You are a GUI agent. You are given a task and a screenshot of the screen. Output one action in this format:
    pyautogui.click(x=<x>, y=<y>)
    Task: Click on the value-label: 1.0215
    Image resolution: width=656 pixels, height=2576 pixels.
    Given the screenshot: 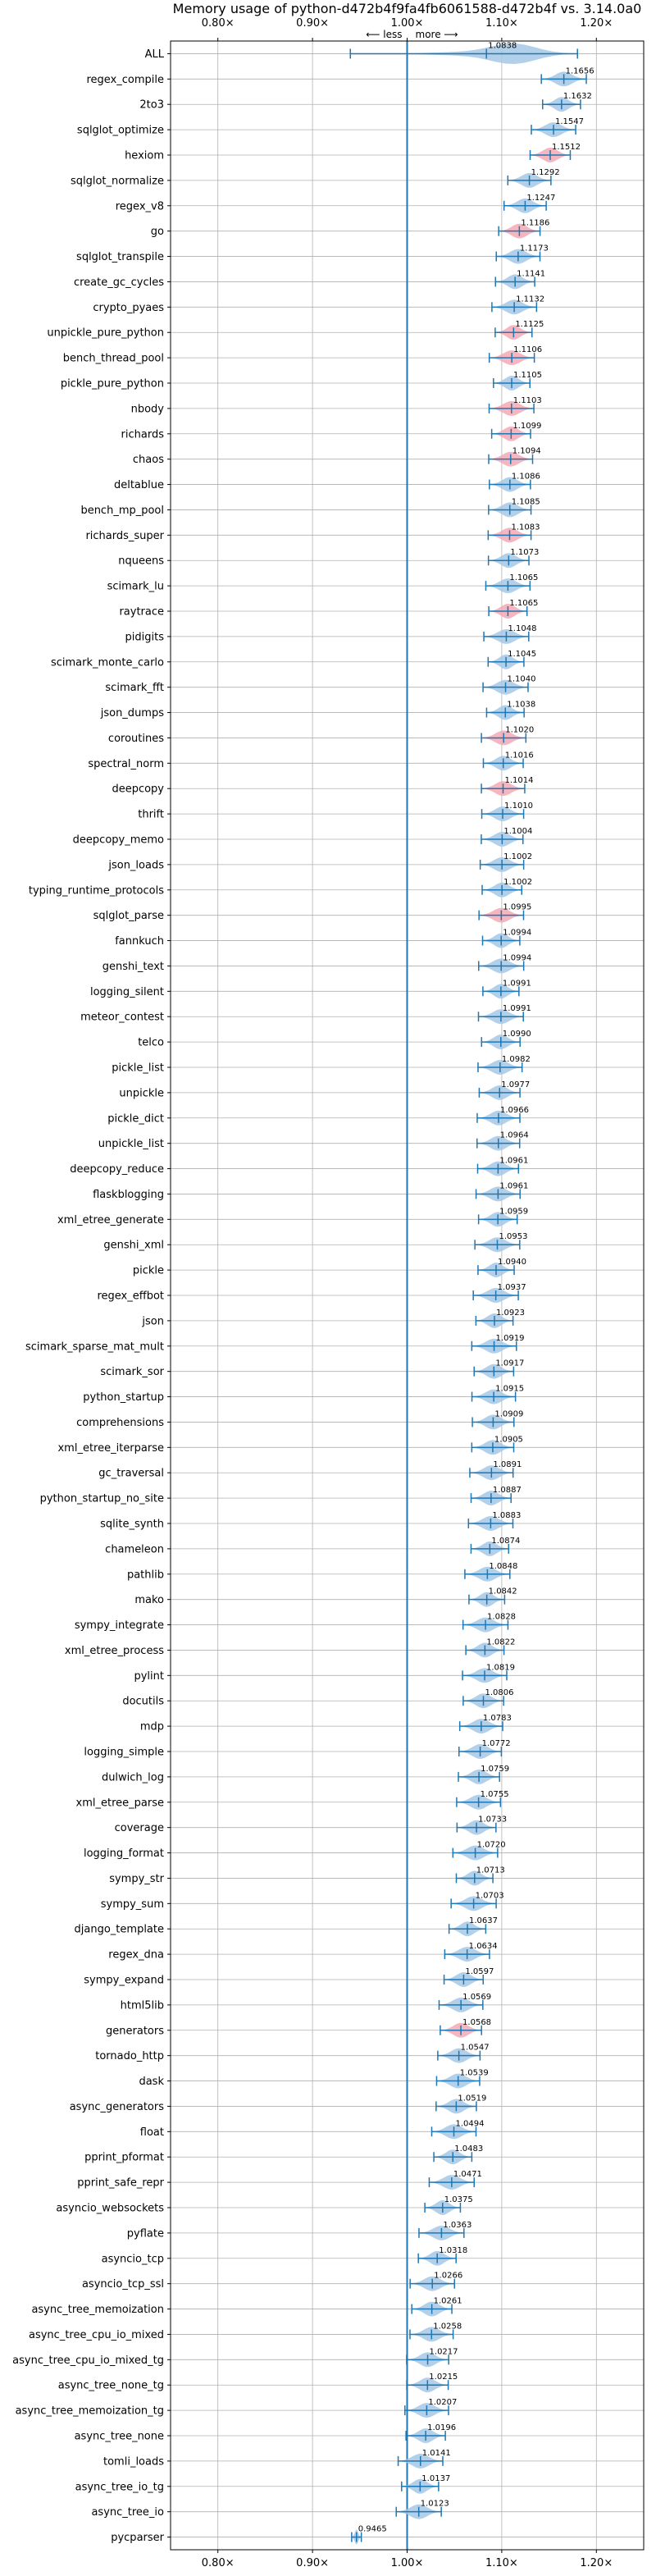 What is the action you would take?
    pyautogui.click(x=443, y=2377)
    